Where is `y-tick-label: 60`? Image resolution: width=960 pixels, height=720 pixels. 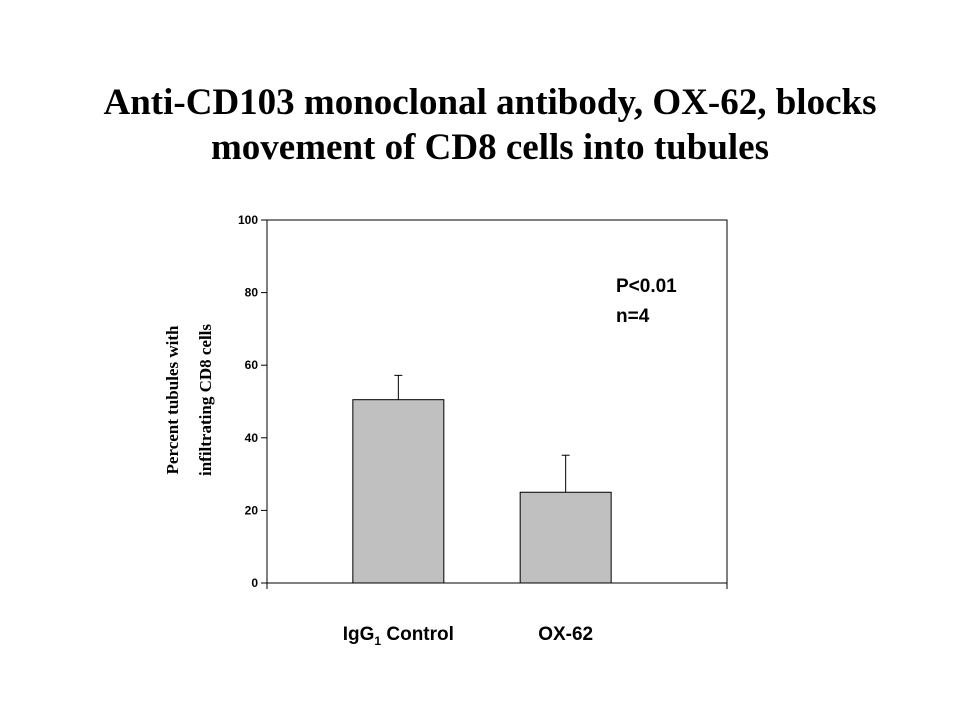
y-tick-label: 60 is located at coordinates (252, 365).